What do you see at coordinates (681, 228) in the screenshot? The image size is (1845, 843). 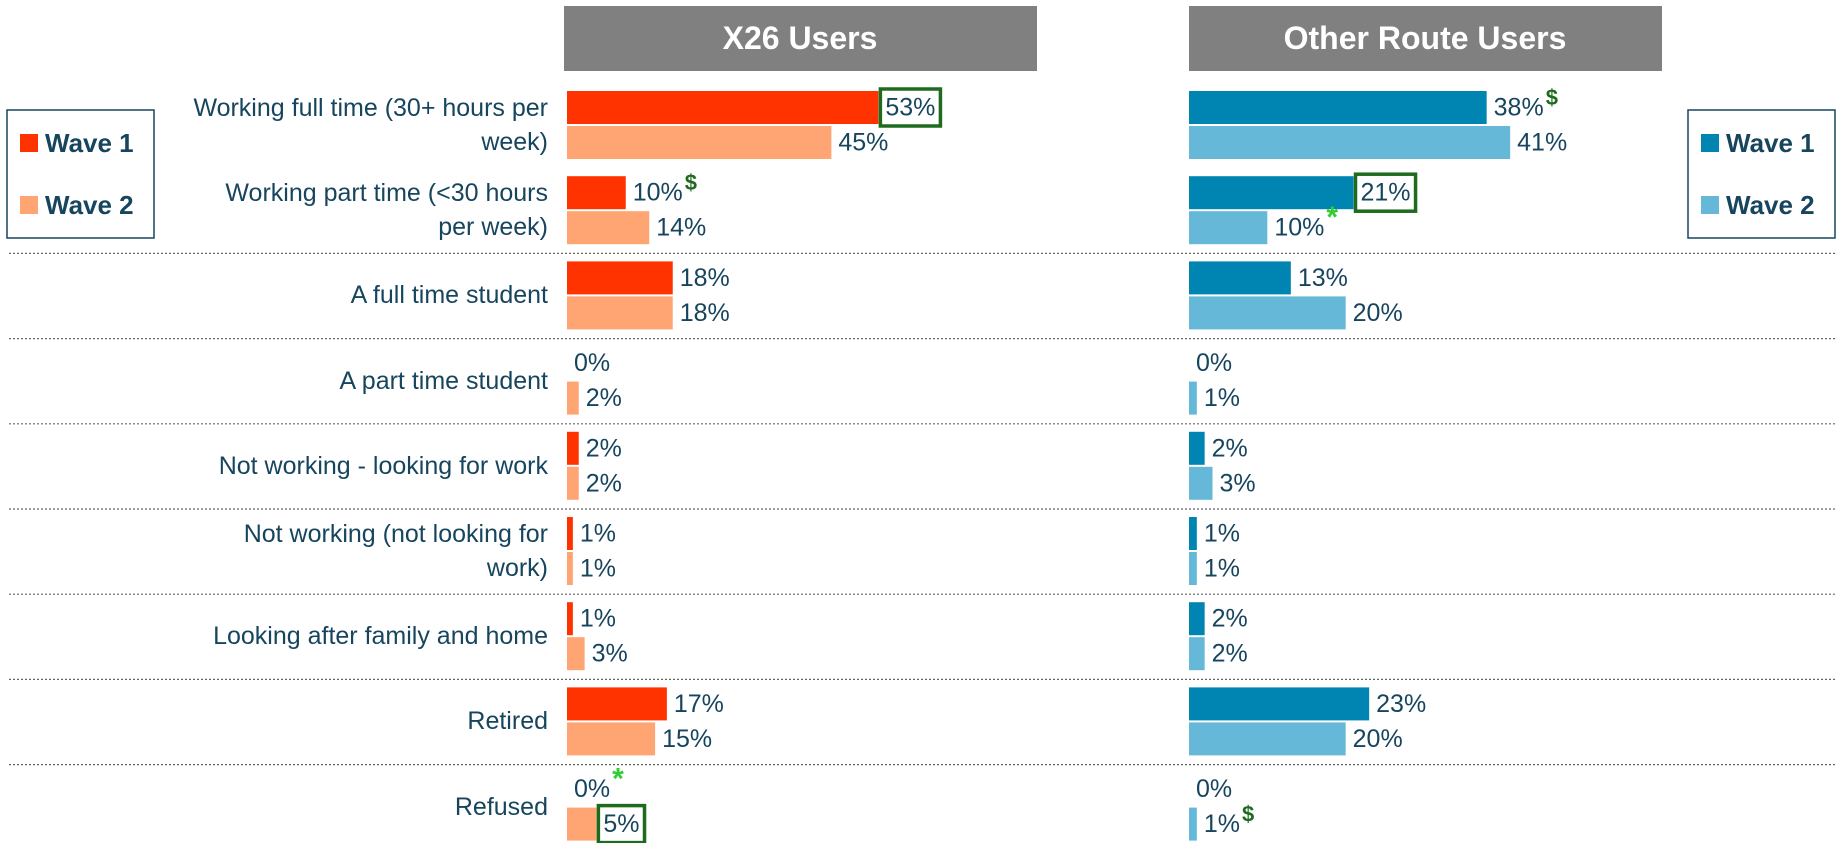 I see `value-label: 14%` at bounding box center [681, 228].